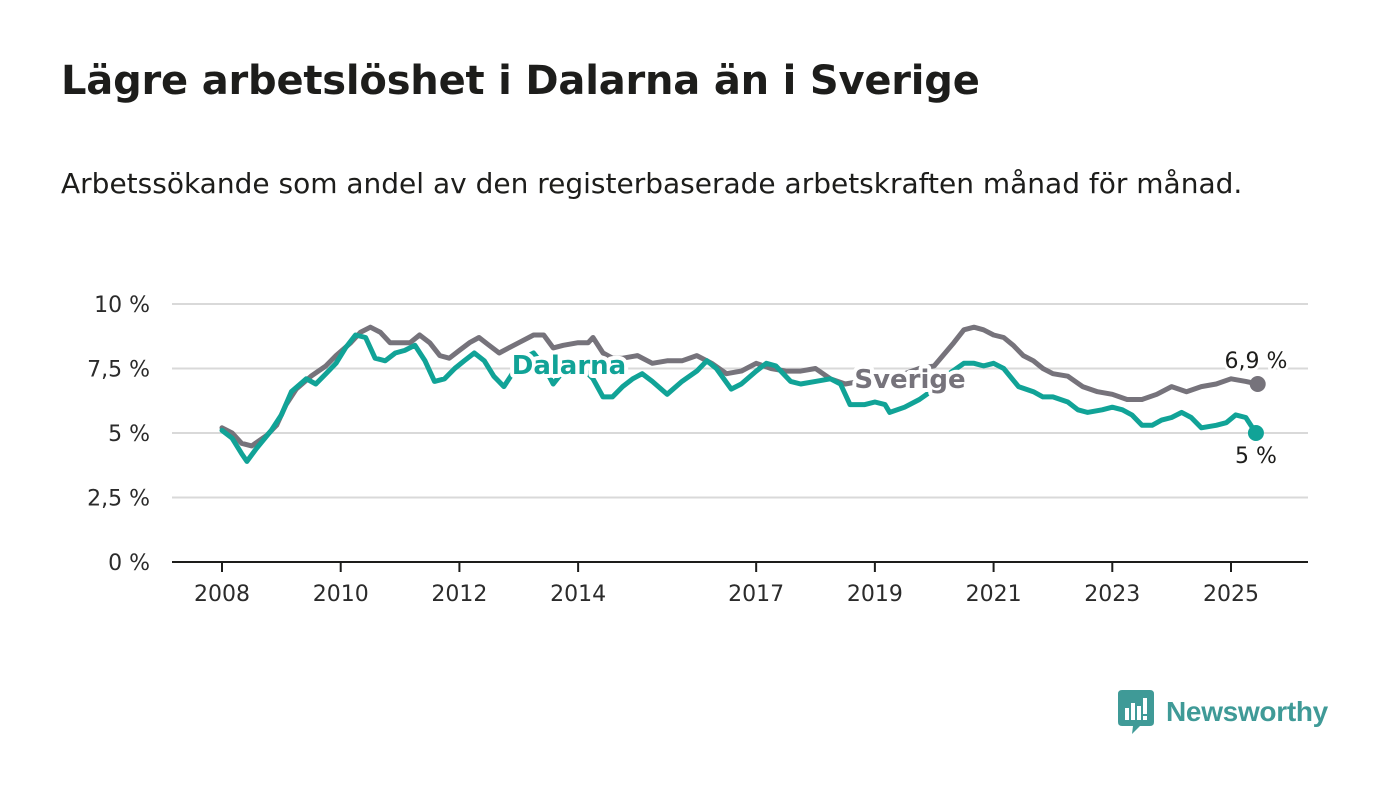 The width and height of the screenshot is (1400, 794). I want to click on x-tick-label: 2021, so click(994, 594).